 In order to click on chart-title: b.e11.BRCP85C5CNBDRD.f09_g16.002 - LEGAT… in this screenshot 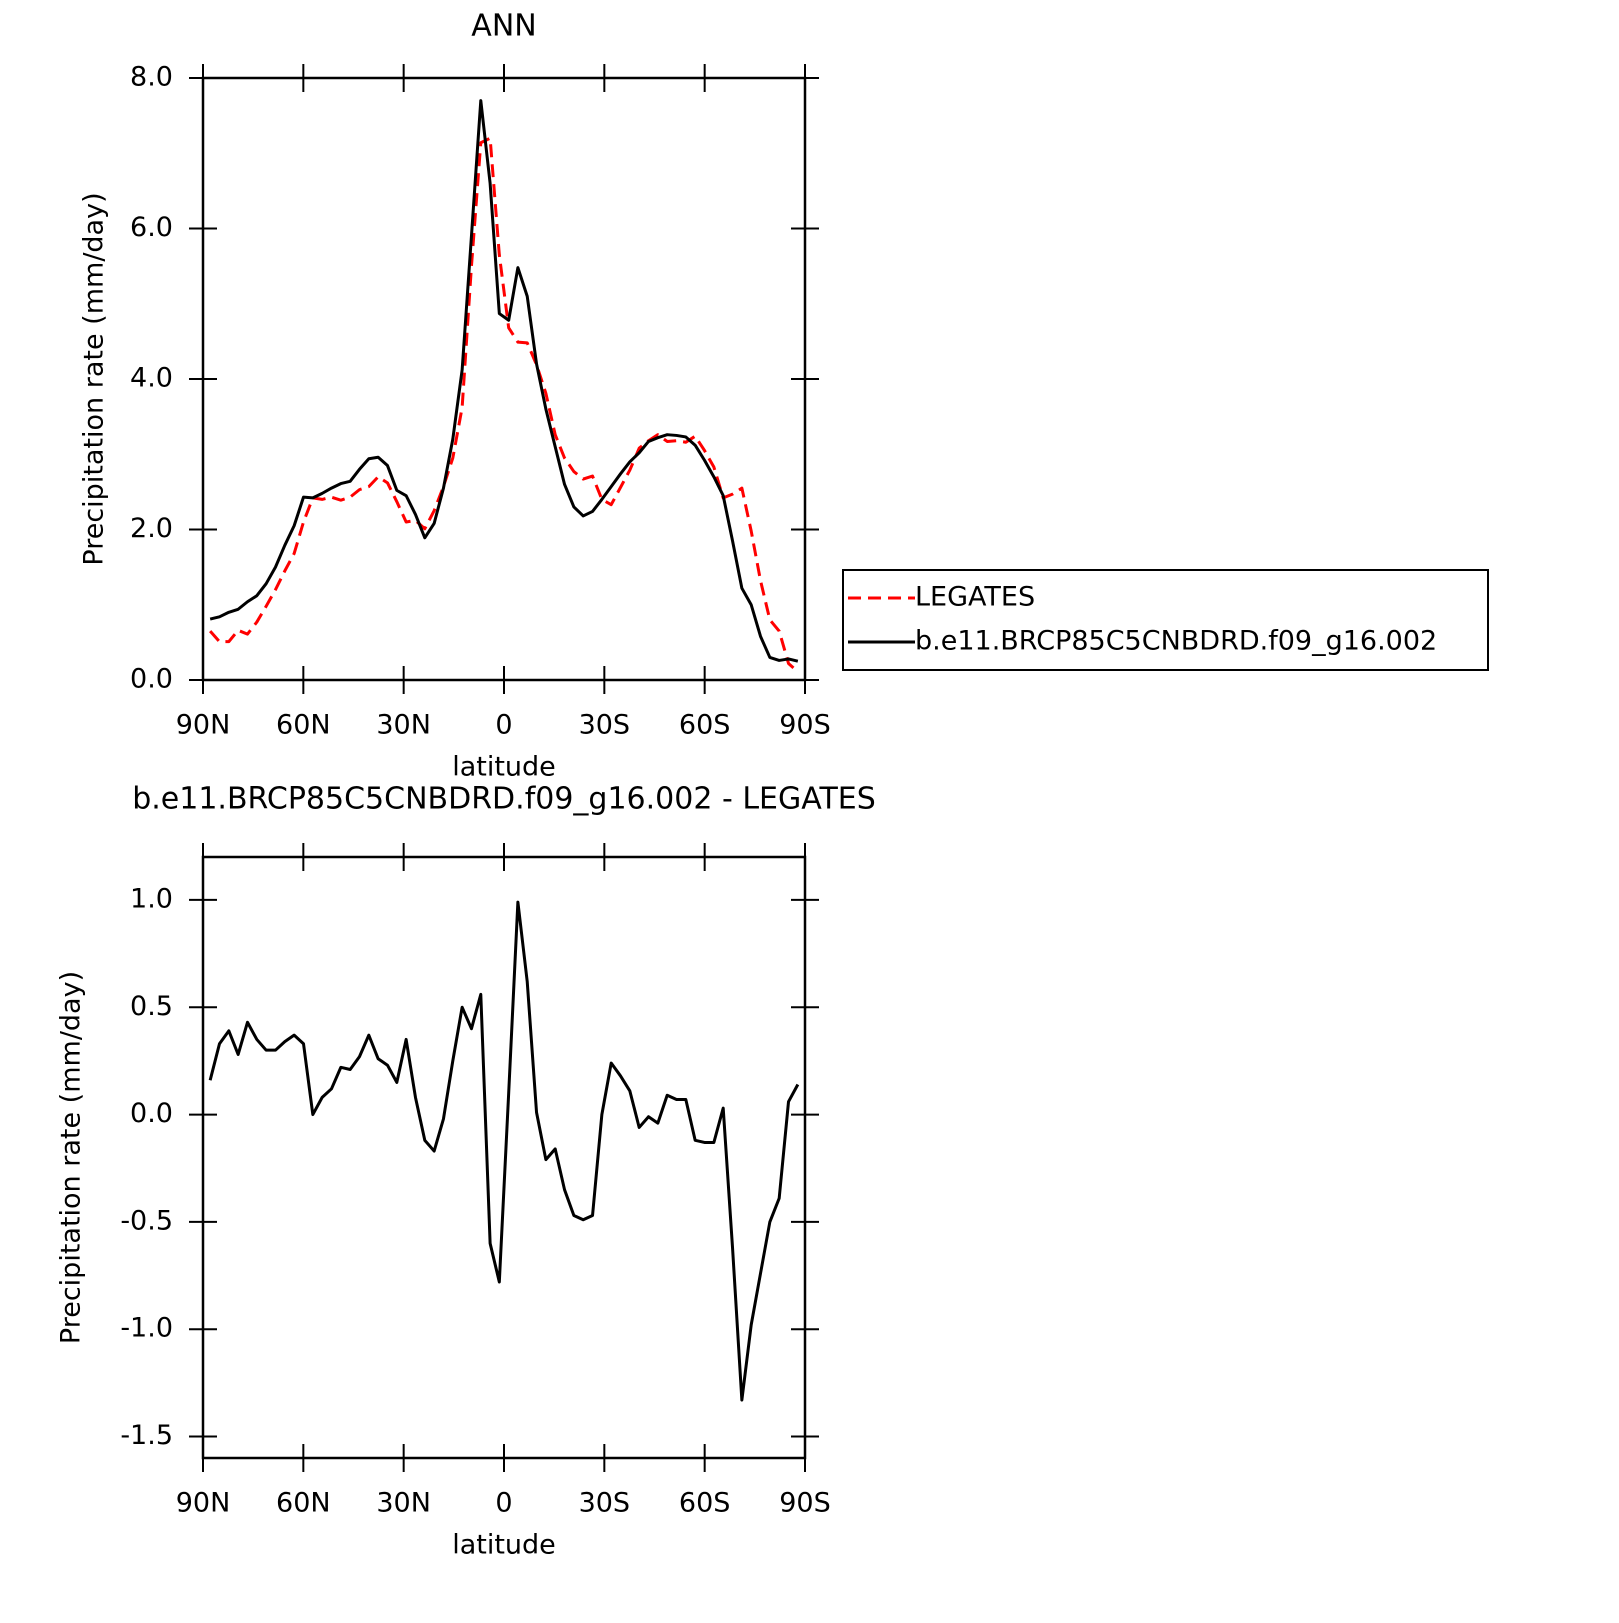, I will do `click(504, 799)`.